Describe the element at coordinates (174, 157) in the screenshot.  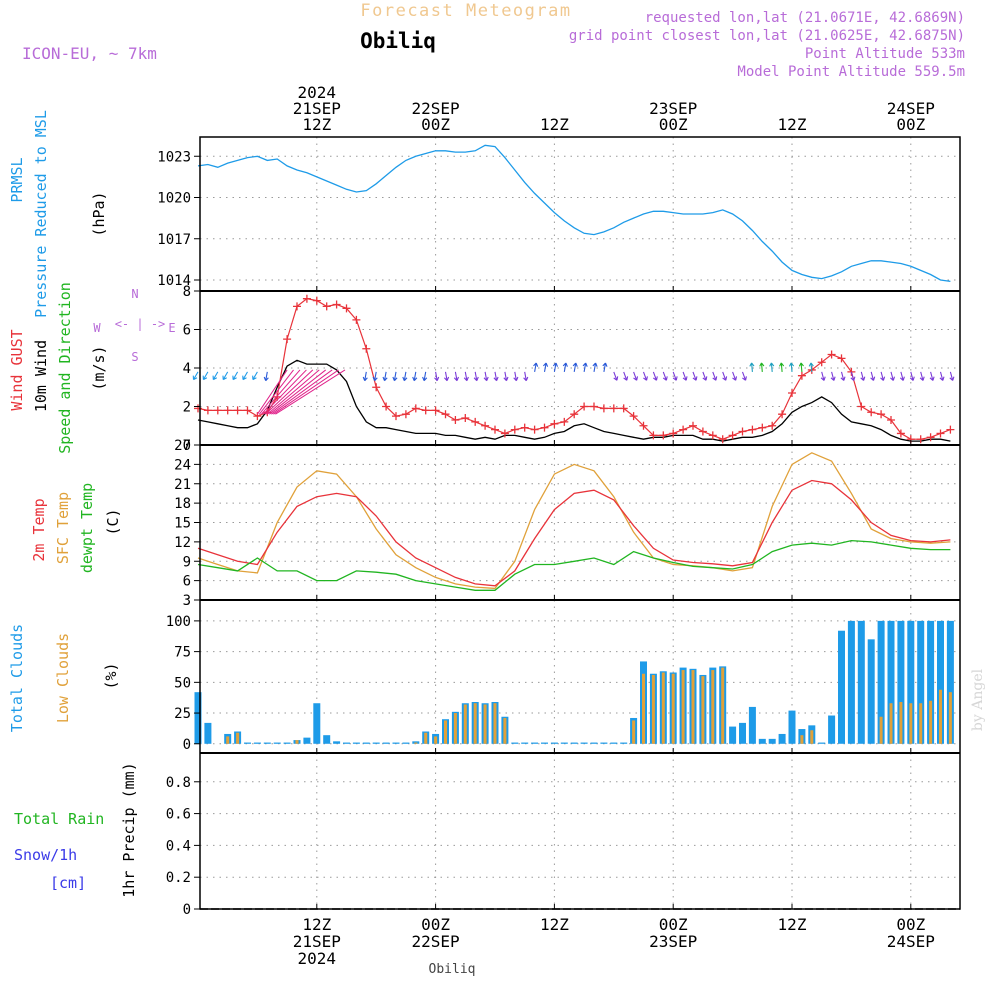
I see `y-tick-label: 1023` at that location.